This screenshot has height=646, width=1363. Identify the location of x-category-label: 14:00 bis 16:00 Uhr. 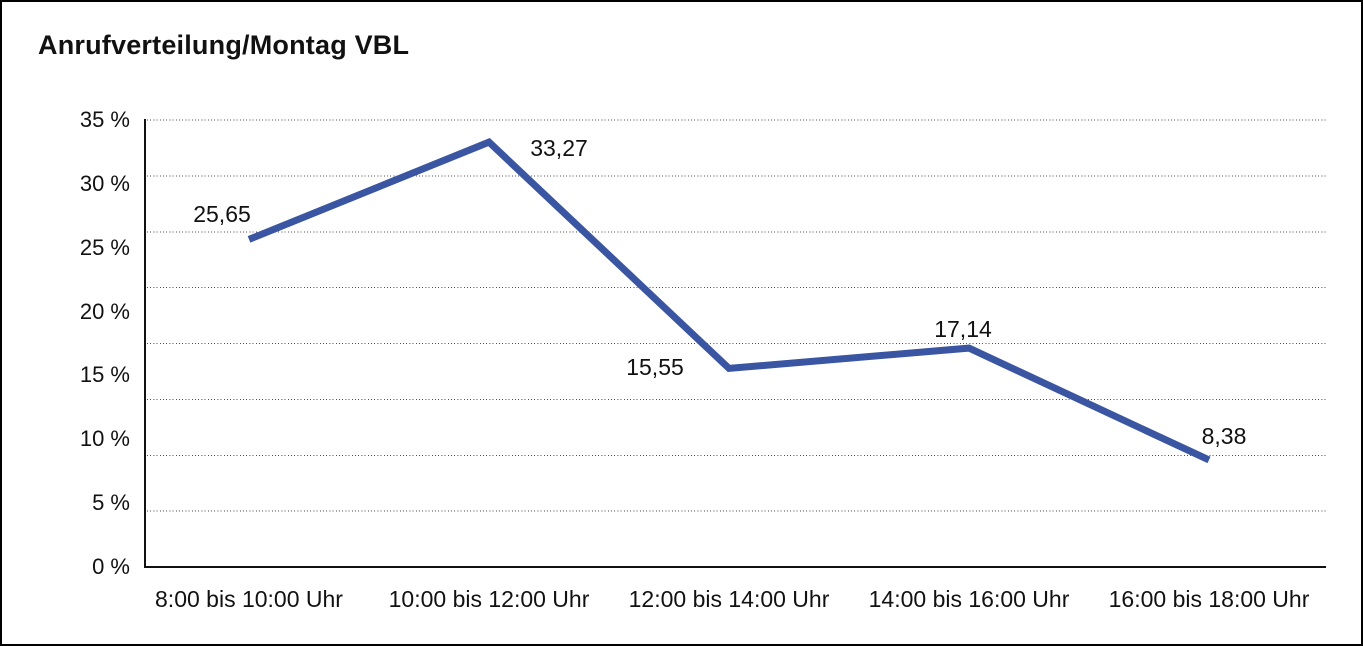
(969, 599).